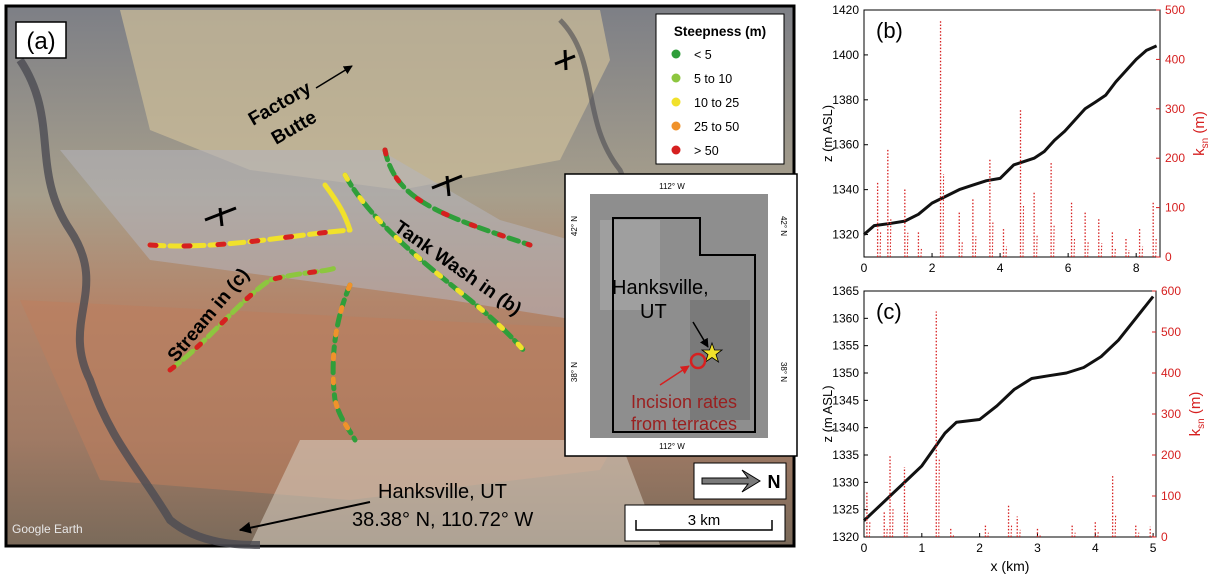  Describe the element at coordinates (672, 446) in the screenshot. I see `inset-bottom-lon: 112° W` at that location.